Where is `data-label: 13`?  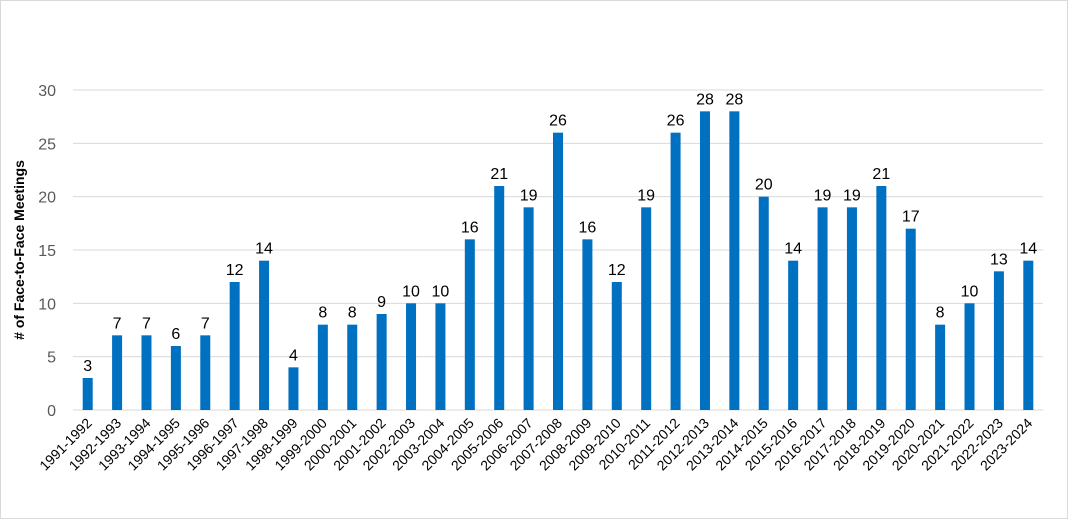
data-label: 13 is located at coordinates (999, 259).